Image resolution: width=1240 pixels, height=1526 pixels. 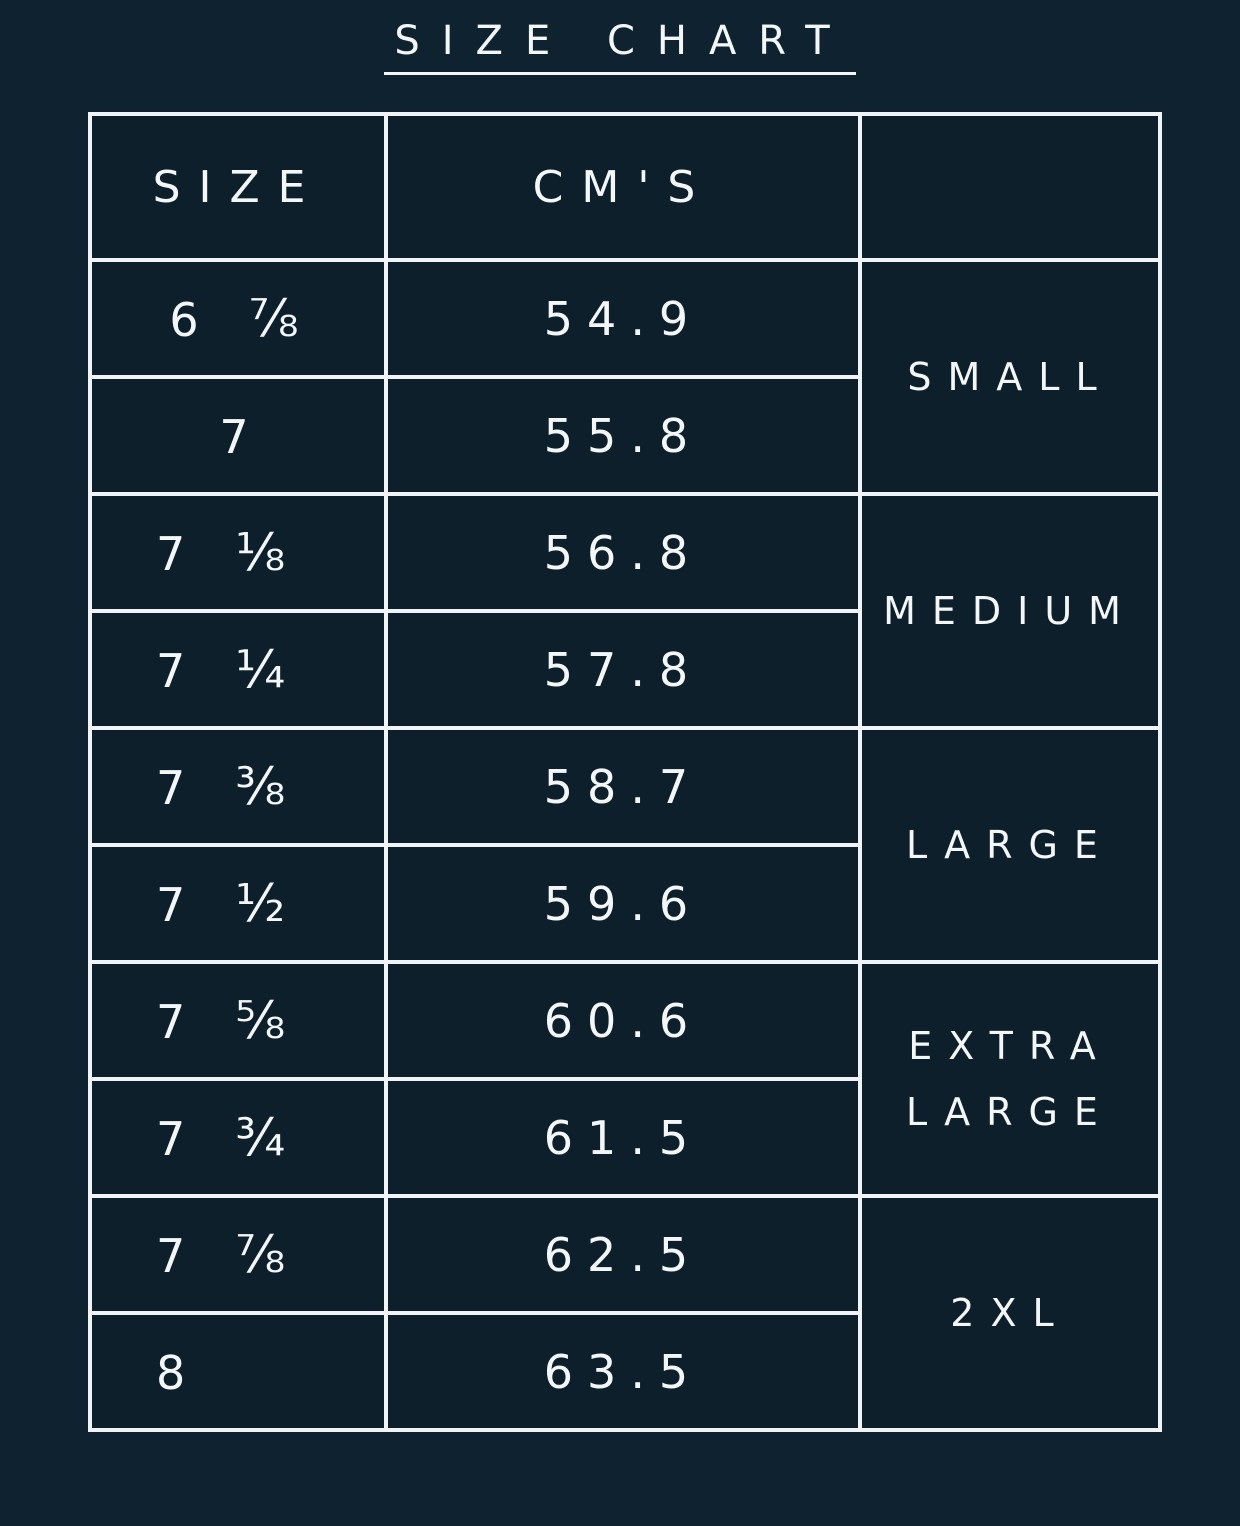 I want to click on cm-value: 62.5, so click(x=623, y=1254).